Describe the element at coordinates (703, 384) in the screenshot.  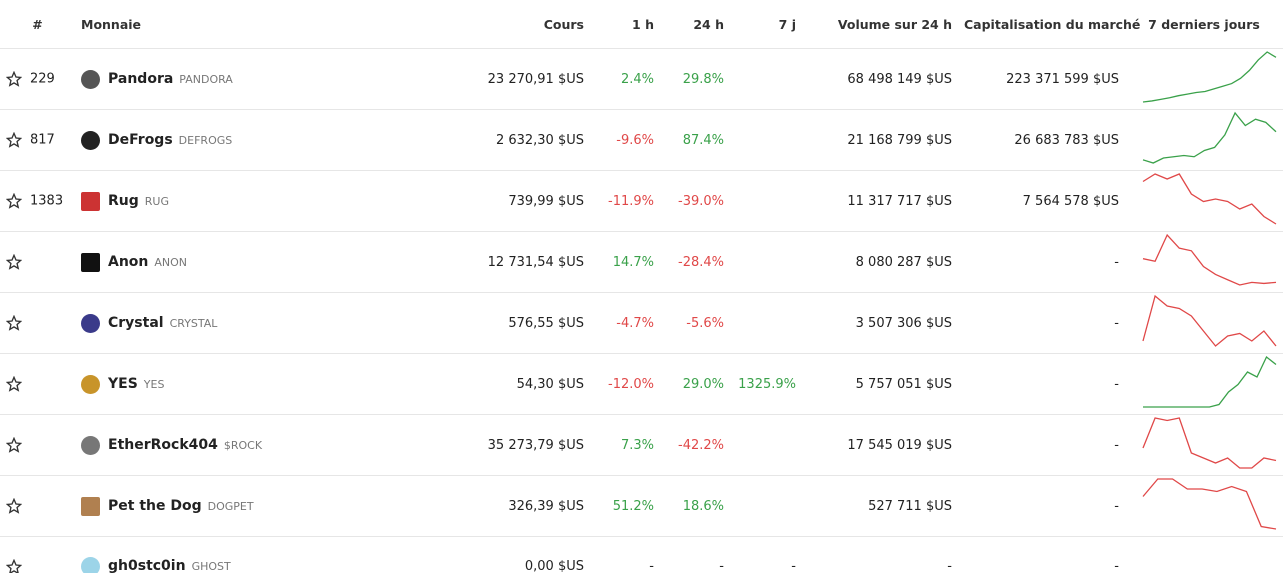
I see `percent: 29.0%` at that location.